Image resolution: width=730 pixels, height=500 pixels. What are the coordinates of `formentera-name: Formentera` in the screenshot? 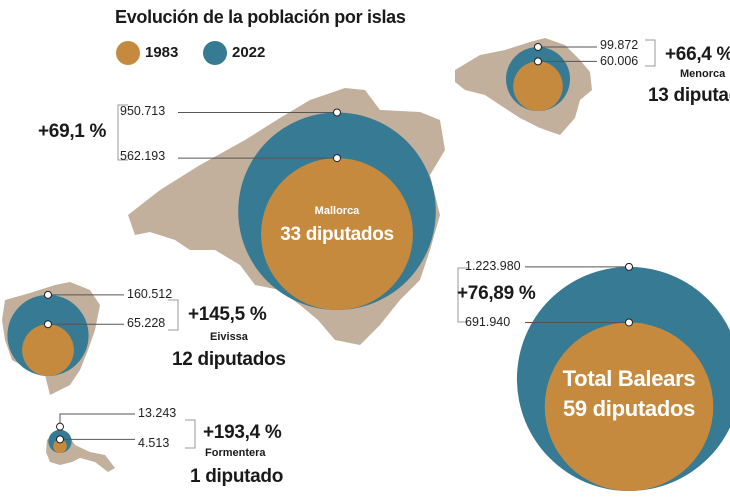 It's located at (235, 453).